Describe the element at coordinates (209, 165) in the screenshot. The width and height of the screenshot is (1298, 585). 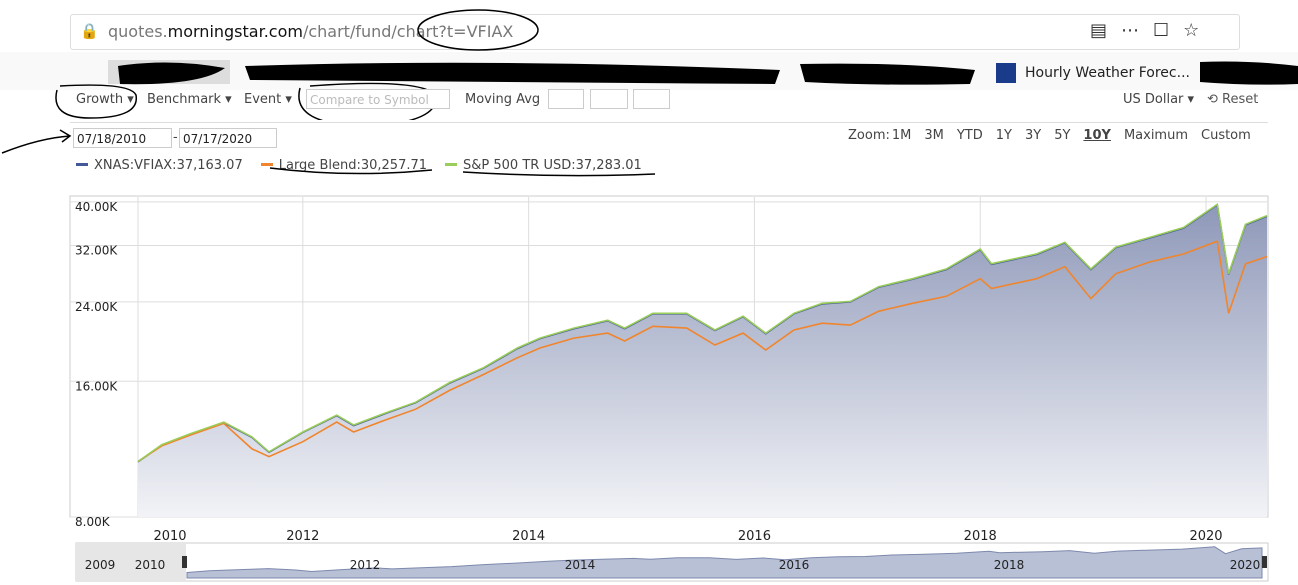
I see `legend-value: 37,163.07` at that location.